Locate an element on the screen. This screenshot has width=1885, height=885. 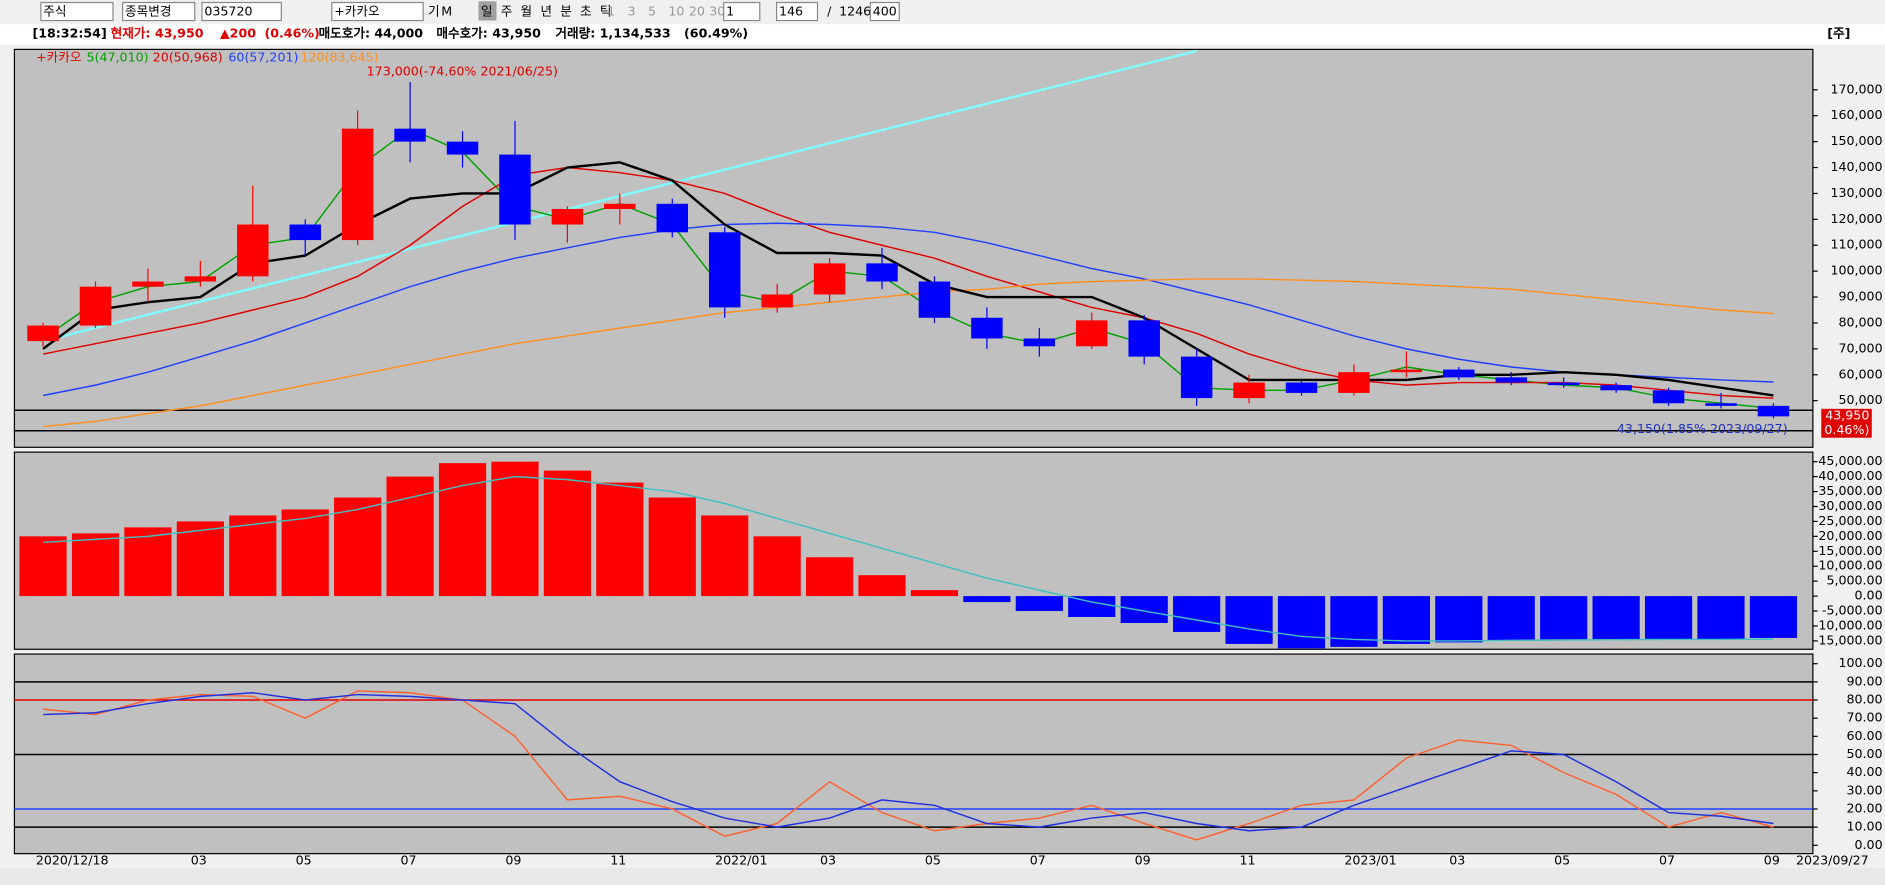
x-tick-label: 09 is located at coordinates (513, 859).